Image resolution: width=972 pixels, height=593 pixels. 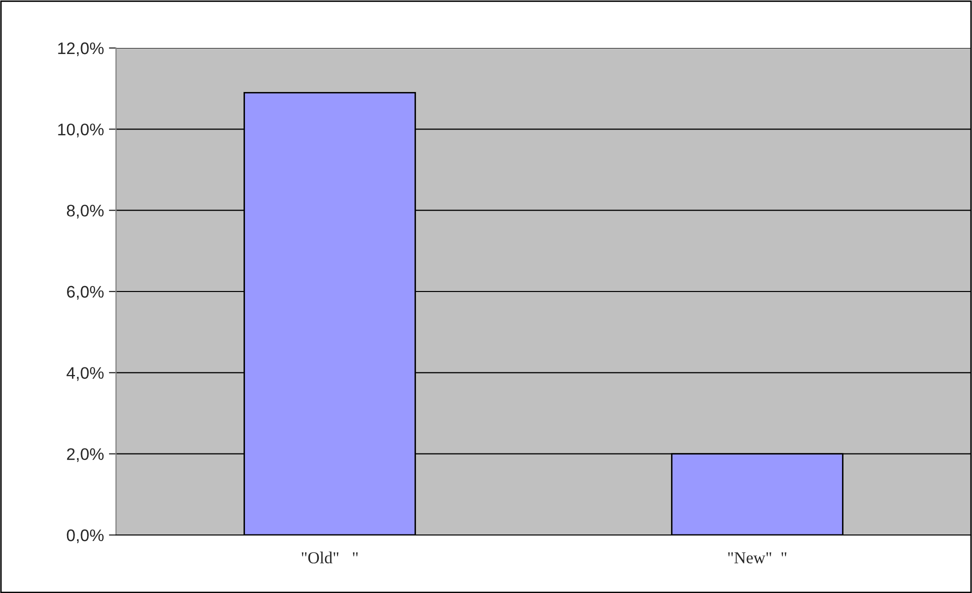 I want to click on y-tick-label: 10,0%, so click(x=81, y=131).